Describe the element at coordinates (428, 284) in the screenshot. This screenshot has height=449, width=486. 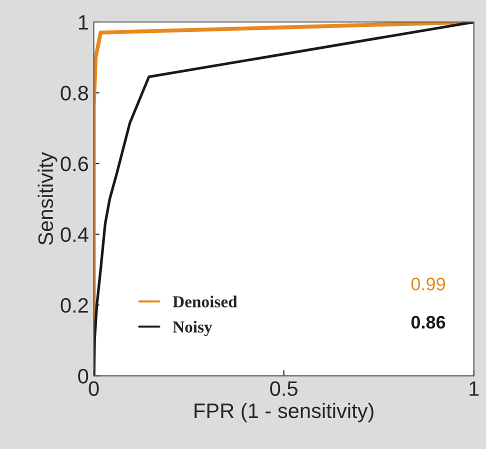
I see `annotation: 0.99` at that location.